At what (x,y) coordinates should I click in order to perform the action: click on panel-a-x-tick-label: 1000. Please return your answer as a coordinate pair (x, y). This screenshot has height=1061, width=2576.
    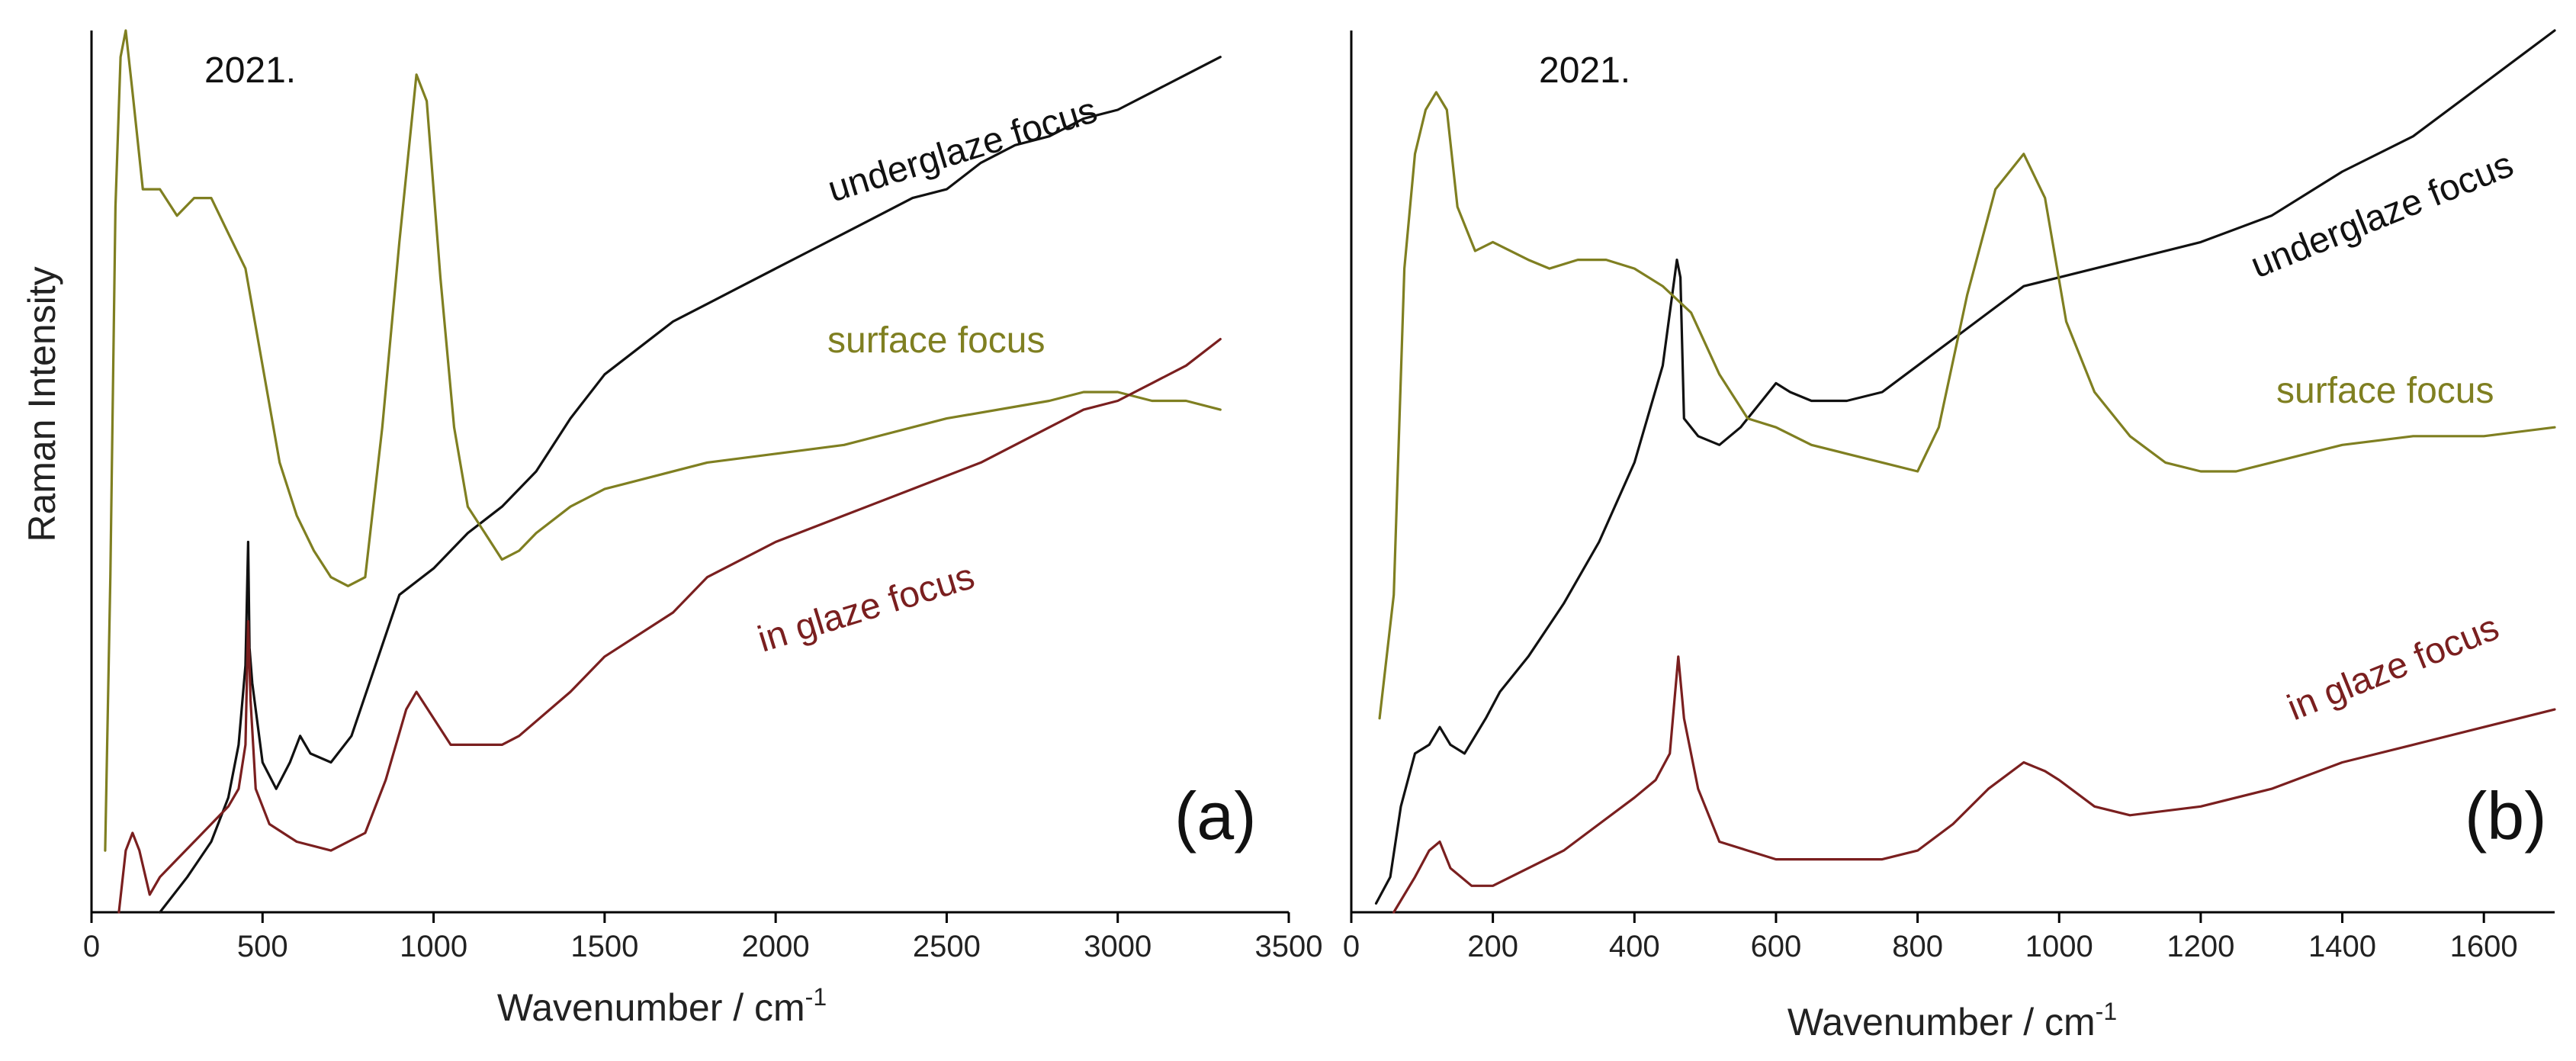
    Looking at the image, I should click on (433, 946).